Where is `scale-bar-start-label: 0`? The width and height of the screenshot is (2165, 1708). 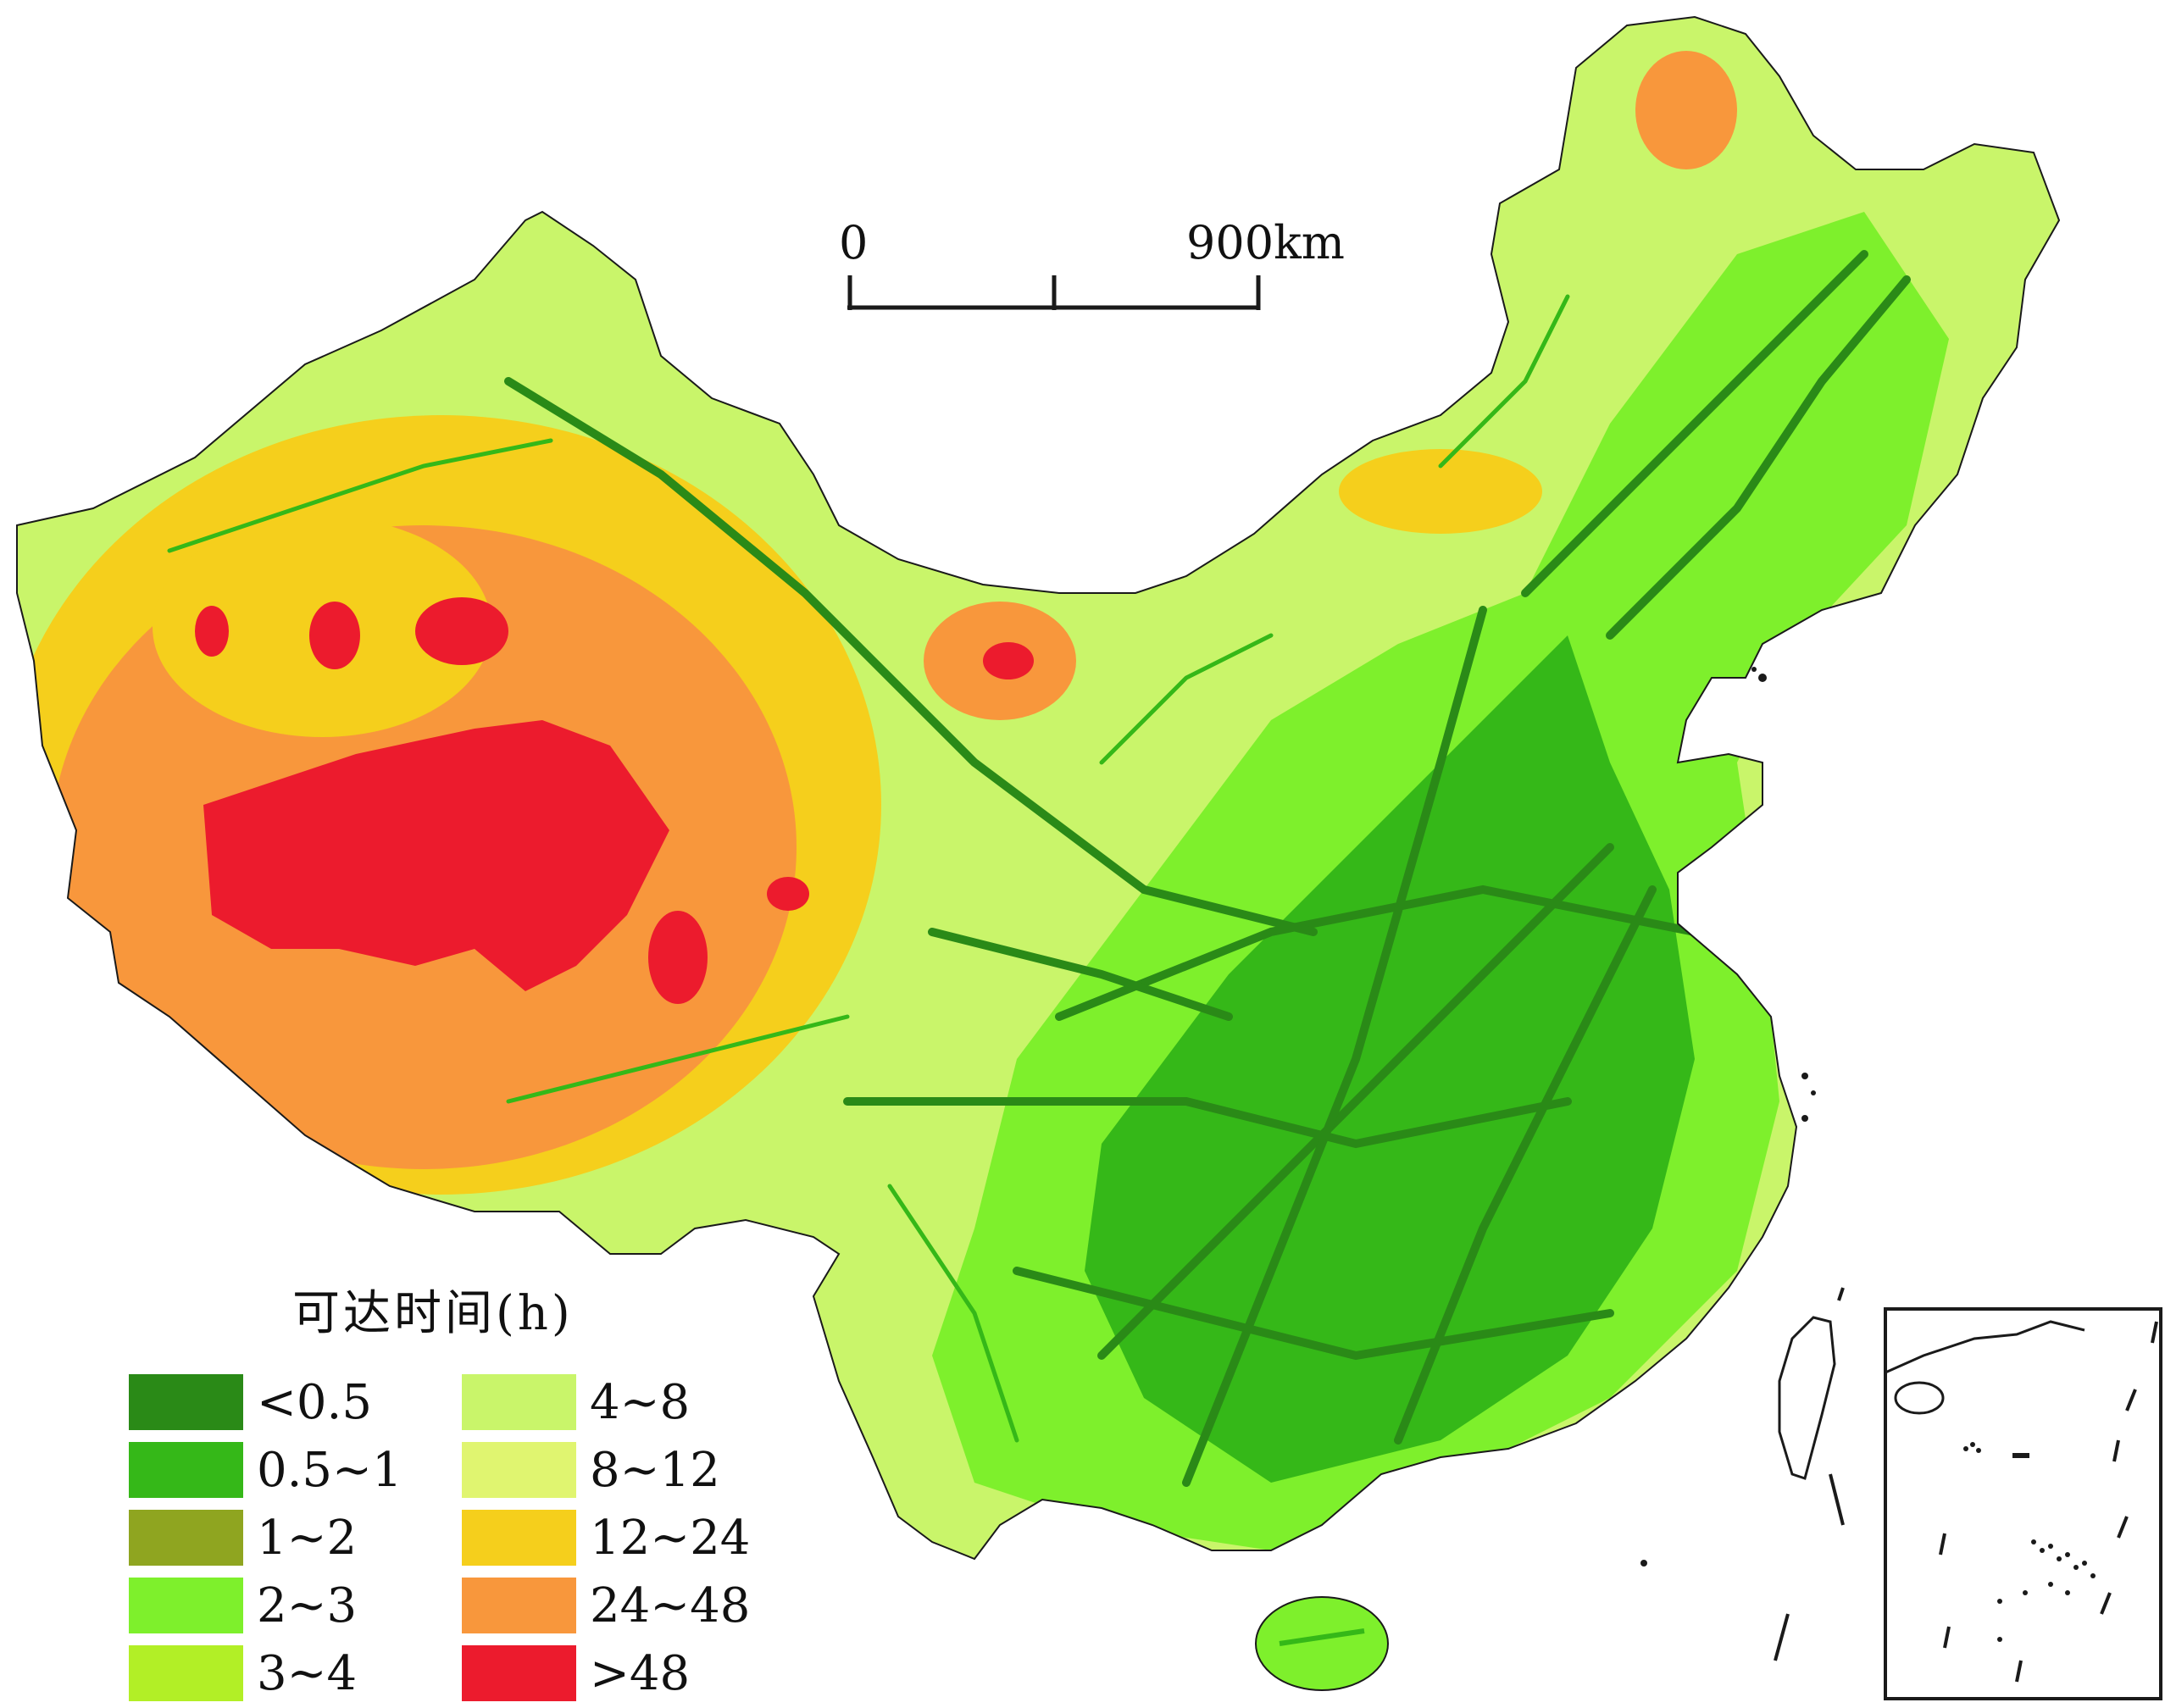 scale-bar-start-label: 0 is located at coordinates (853, 242).